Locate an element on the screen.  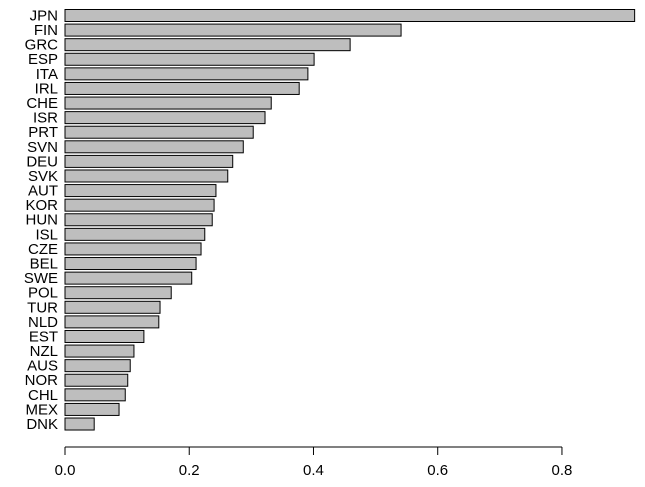
y-tick-label: AUS is located at coordinates (42, 366).